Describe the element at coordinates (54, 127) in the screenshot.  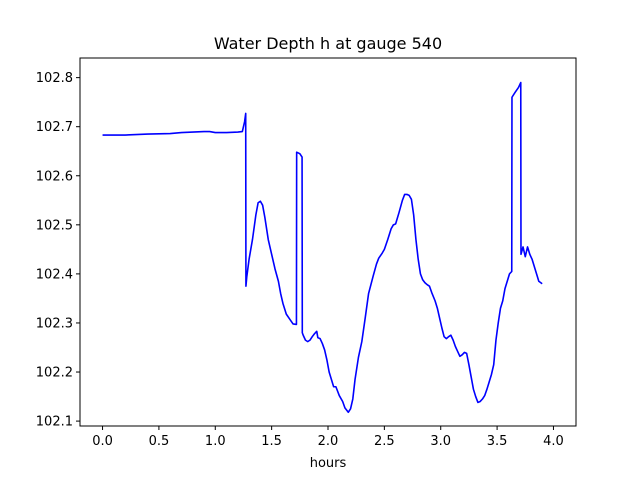
I see `y-tick-label: 102.7` at that location.